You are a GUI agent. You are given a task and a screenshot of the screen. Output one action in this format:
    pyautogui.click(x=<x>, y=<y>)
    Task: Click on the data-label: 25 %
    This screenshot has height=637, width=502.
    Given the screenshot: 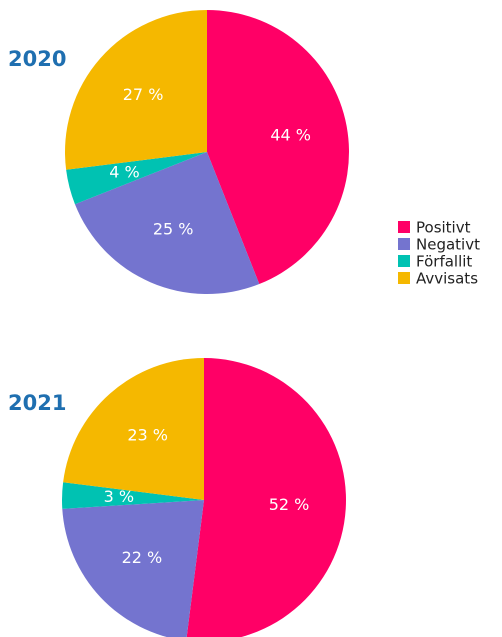 What is the action you would take?
    pyautogui.click(x=173, y=229)
    